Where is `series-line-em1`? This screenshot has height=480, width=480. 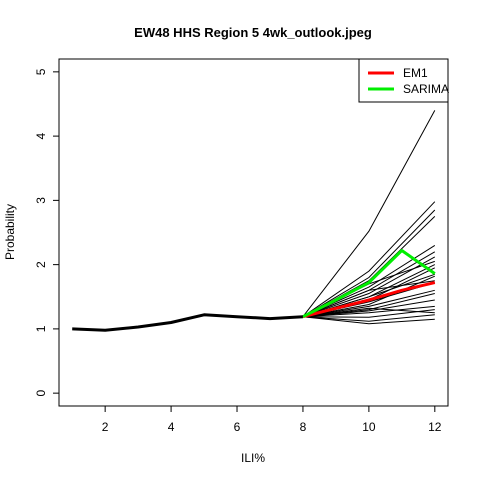 series-line-em1 is located at coordinates (369, 300).